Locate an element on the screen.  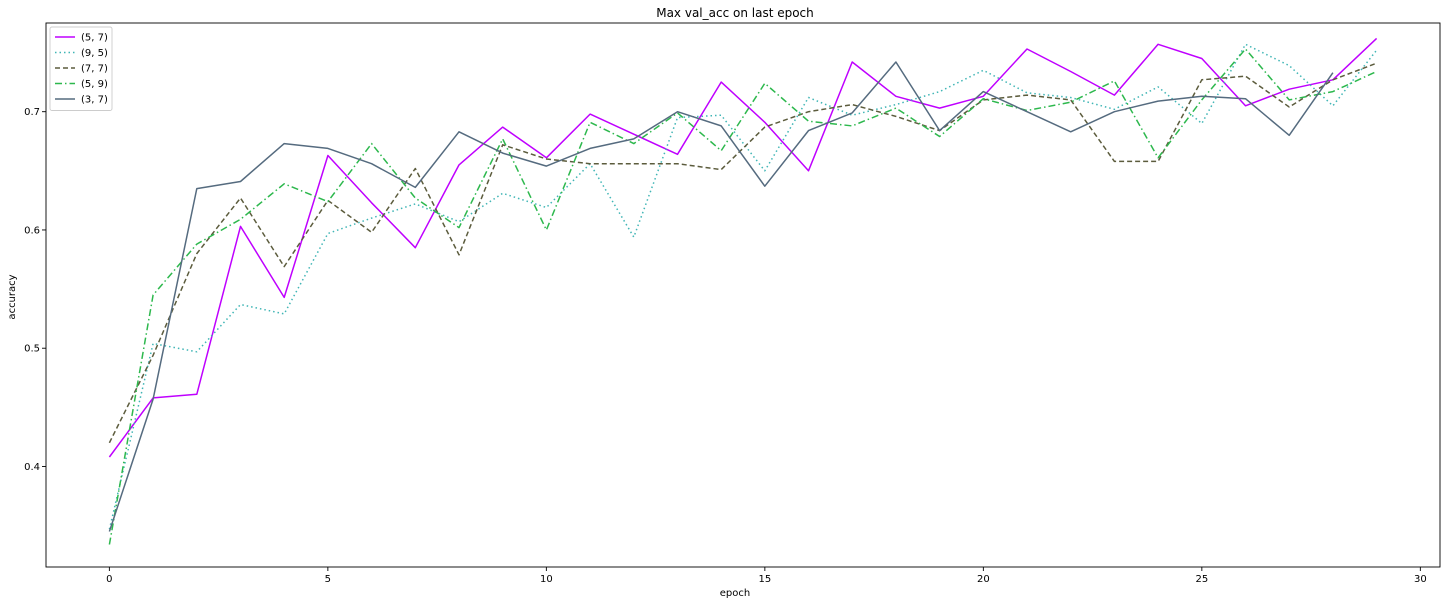
x-tick-label: 10 is located at coordinates (546, 579).